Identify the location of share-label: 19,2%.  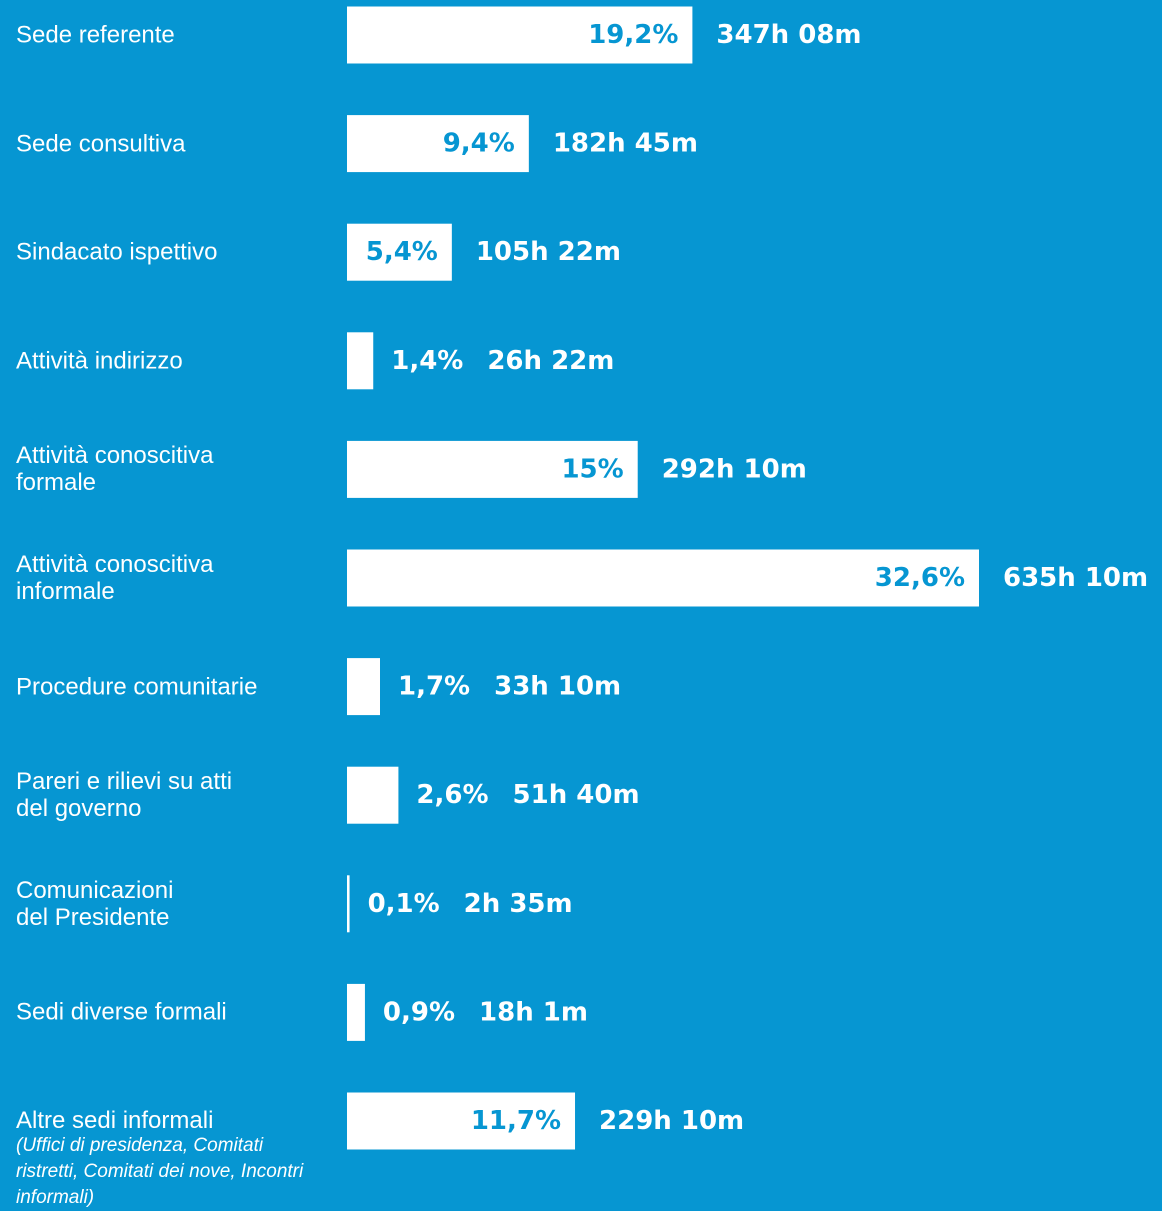
(633, 35).